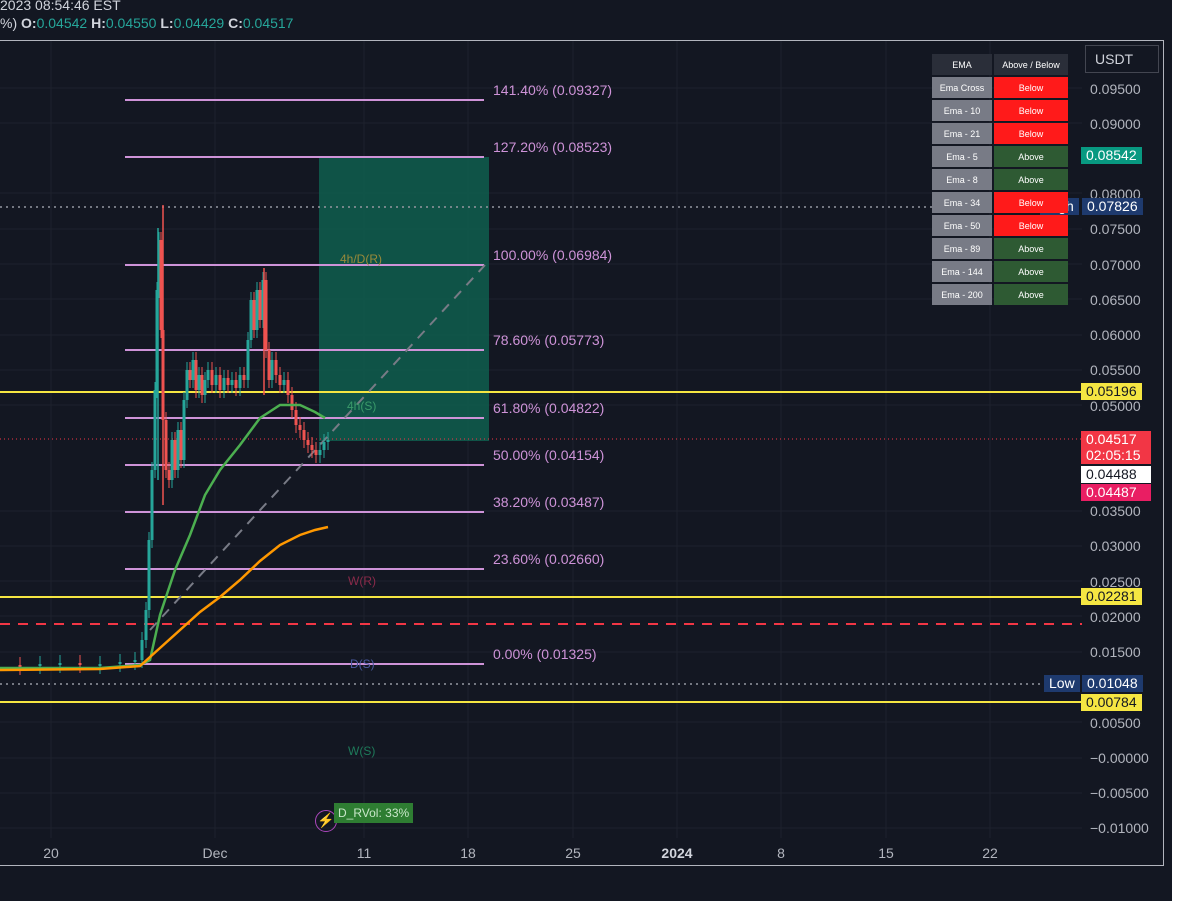  Describe the element at coordinates (962, 248) in the screenshot. I see `ema-name-cell: Ema - 89` at that location.